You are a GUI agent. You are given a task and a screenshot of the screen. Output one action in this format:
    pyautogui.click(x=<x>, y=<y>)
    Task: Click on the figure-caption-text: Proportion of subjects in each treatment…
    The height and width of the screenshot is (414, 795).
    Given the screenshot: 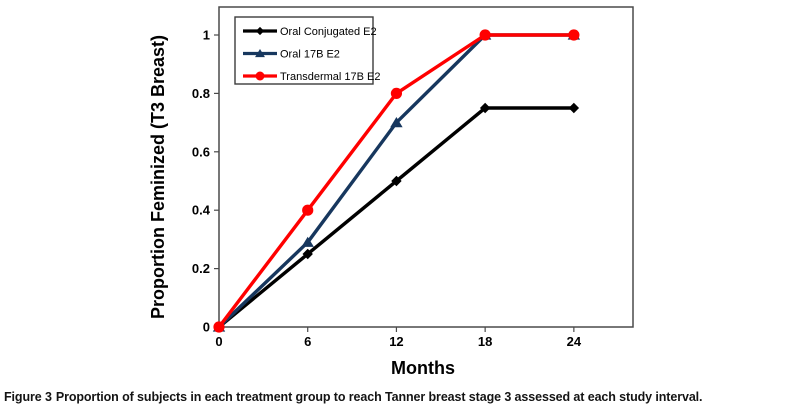 What is the action you would take?
    pyautogui.click(x=379, y=397)
    